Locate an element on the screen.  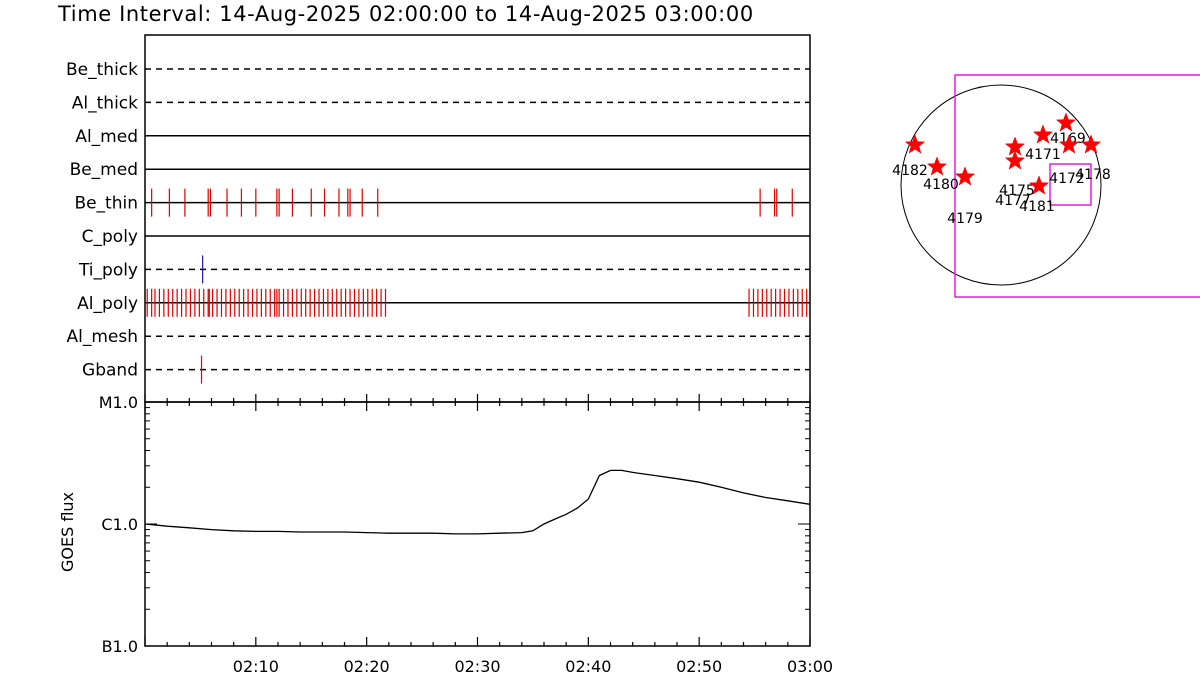
filter-label-al_thick: Al_thick is located at coordinates (105, 103).